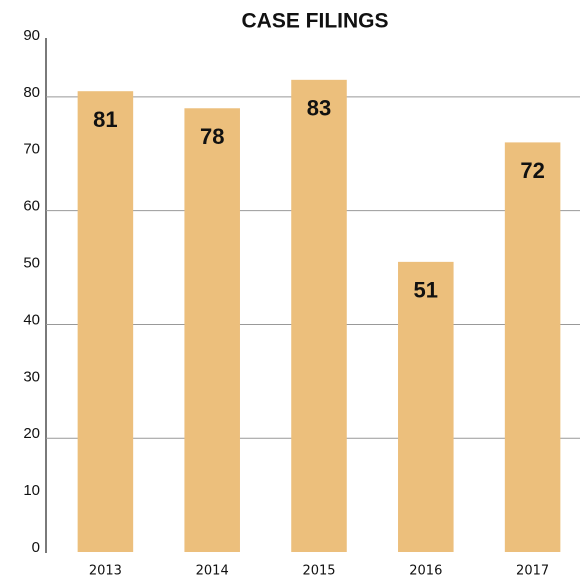  Describe the element at coordinates (31, 319) in the screenshot. I see `y-tick-label: 40` at that location.